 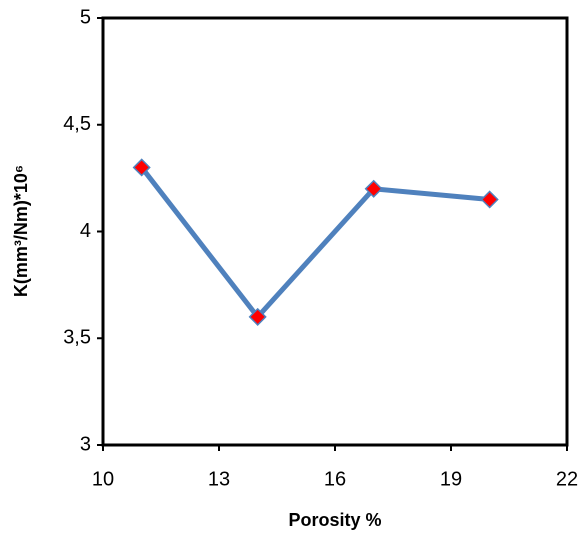 What do you see at coordinates (85, 444) in the screenshot?
I see `y-tick-label: 3` at bounding box center [85, 444].